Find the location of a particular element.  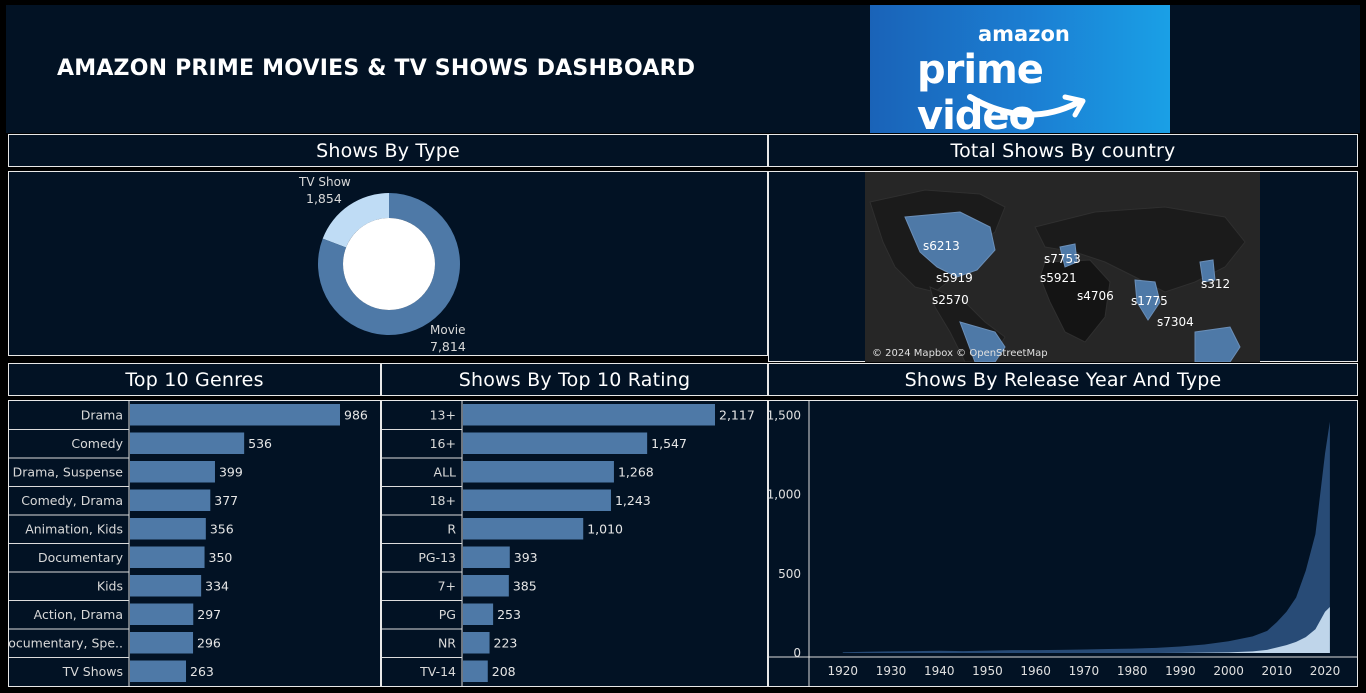

map-label-s1775: s1775 is located at coordinates (1149, 301).